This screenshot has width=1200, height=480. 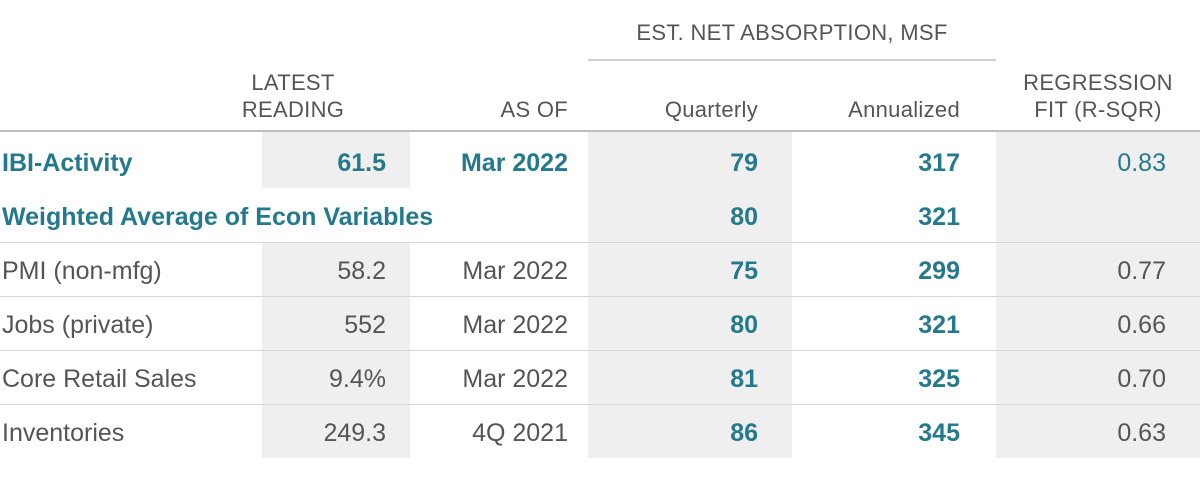 What do you see at coordinates (1141, 271) in the screenshot?
I see `regression-fit-cell: 0.77` at bounding box center [1141, 271].